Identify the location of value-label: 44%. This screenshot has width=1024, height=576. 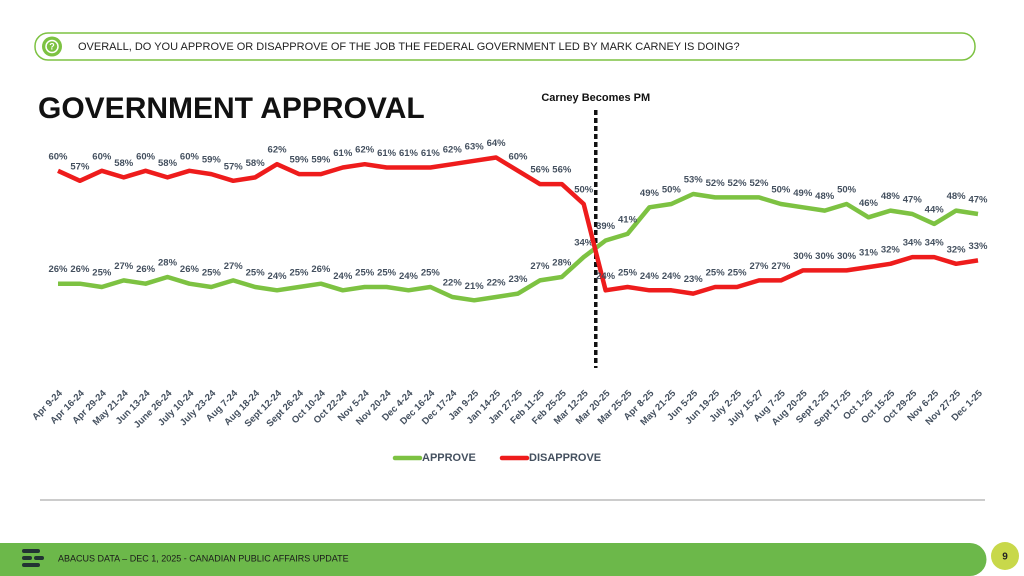
(935, 209).